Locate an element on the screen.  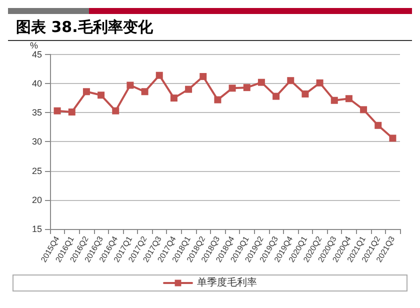
y-tick-label: 45 is located at coordinates (37, 54).